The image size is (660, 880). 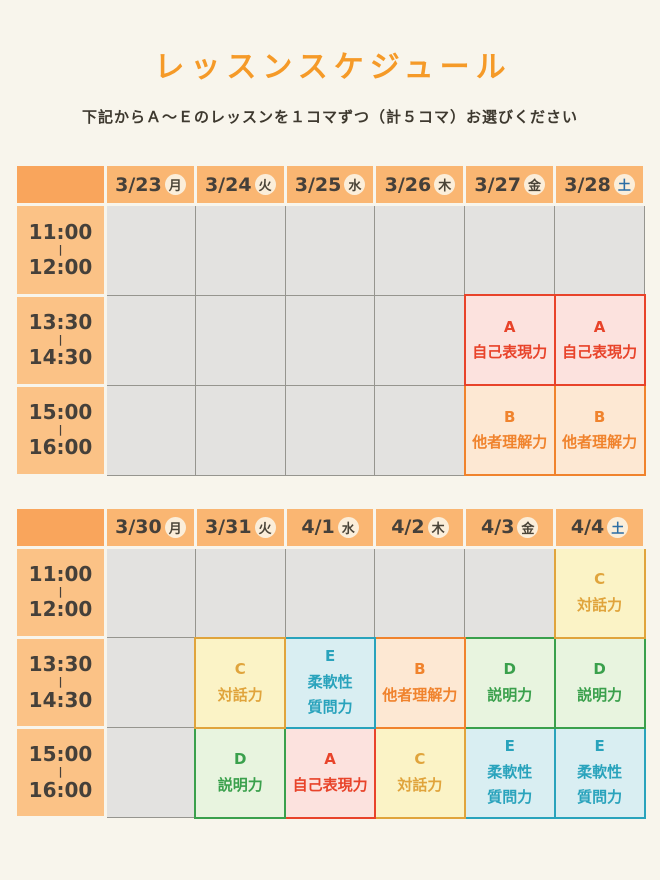 What do you see at coordinates (600, 694) in the screenshot?
I see `lesson-name: 説明力` at bounding box center [600, 694].